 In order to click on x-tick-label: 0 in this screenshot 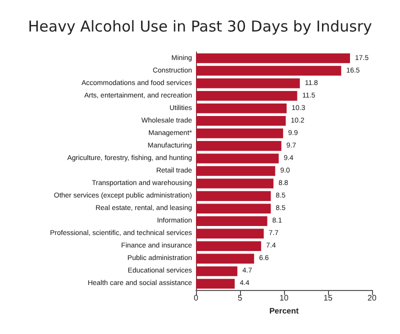, I will do `click(196, 298)`.